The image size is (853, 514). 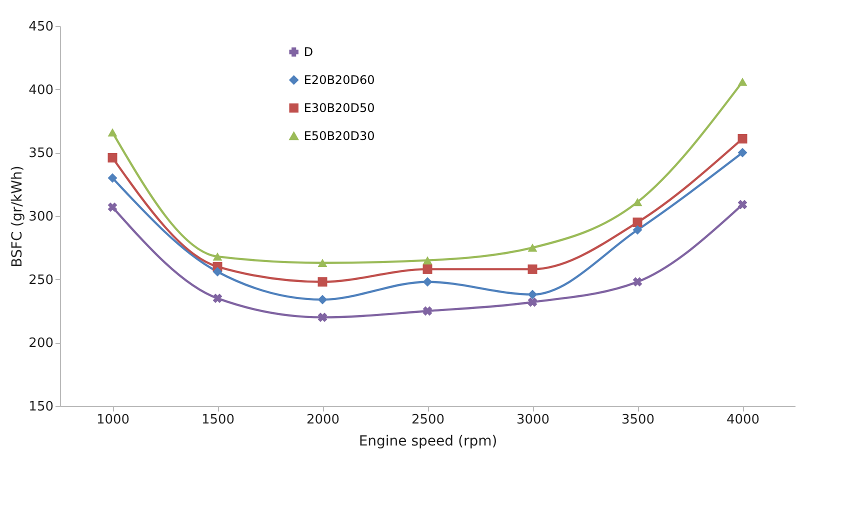 What do you see at coordinates (533, 420) in the screenshot?
I see `x-tick-label: 3000` at bounding box center [533, 420].